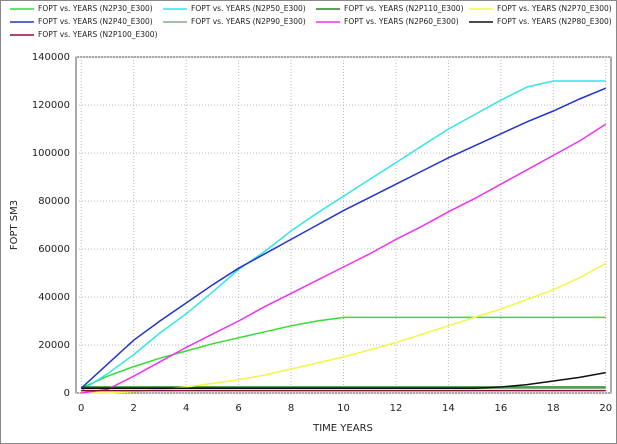 This screenshot has width=617, height=444. I want to click on x-tick-label: 6, so click(238, 408).